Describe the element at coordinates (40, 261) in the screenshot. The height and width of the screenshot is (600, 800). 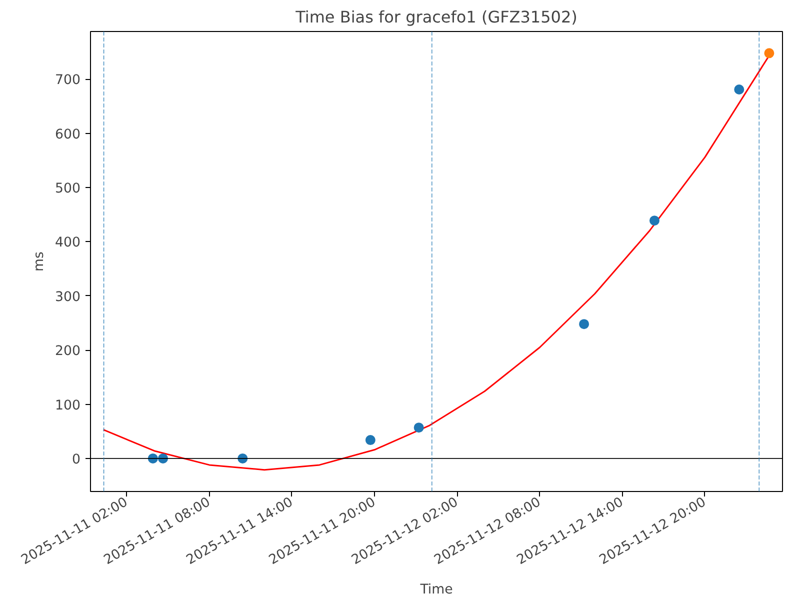
I see `y-axis-title: ms` at that location.